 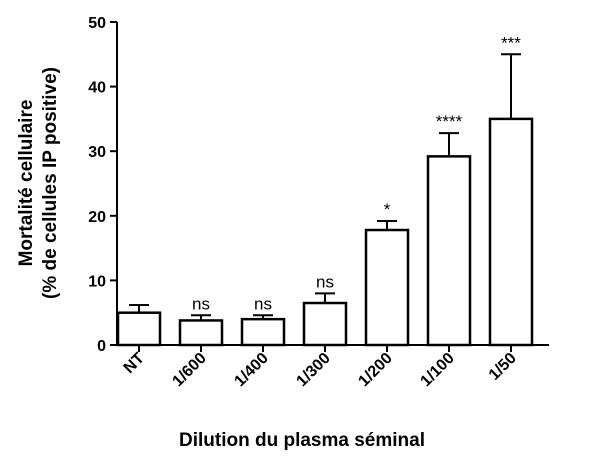 I want to click on x-tick-label: 1/400, so click(x=251, y=370).